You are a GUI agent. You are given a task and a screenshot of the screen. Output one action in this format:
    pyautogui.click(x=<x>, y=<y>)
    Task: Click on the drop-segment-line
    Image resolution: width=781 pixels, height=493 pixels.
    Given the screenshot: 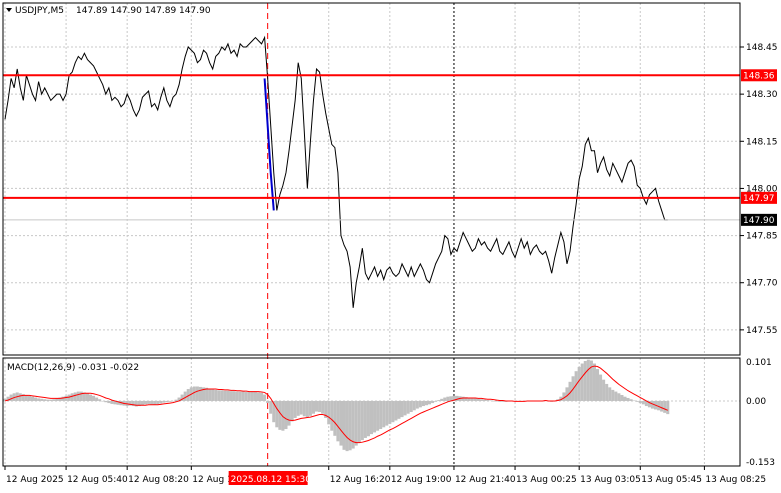 What is the action you would take?
    pyautogui.click(x=269, y=144)
    